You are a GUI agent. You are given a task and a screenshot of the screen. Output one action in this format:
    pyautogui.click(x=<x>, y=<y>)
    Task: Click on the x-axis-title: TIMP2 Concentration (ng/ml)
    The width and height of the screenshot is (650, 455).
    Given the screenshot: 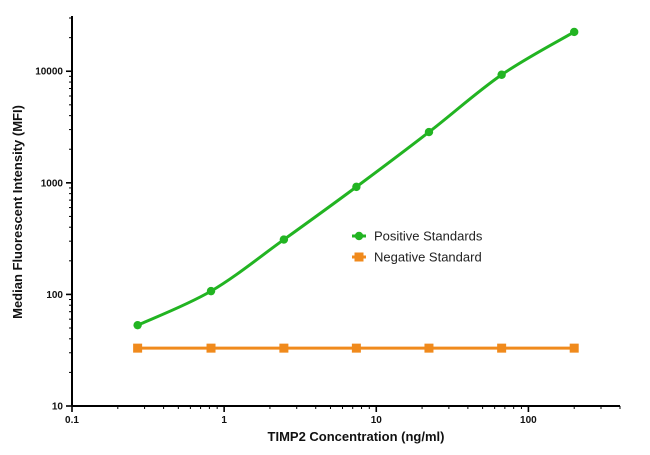 What is the action you would take?
    pyautogui.click(x=356, y=436)
    